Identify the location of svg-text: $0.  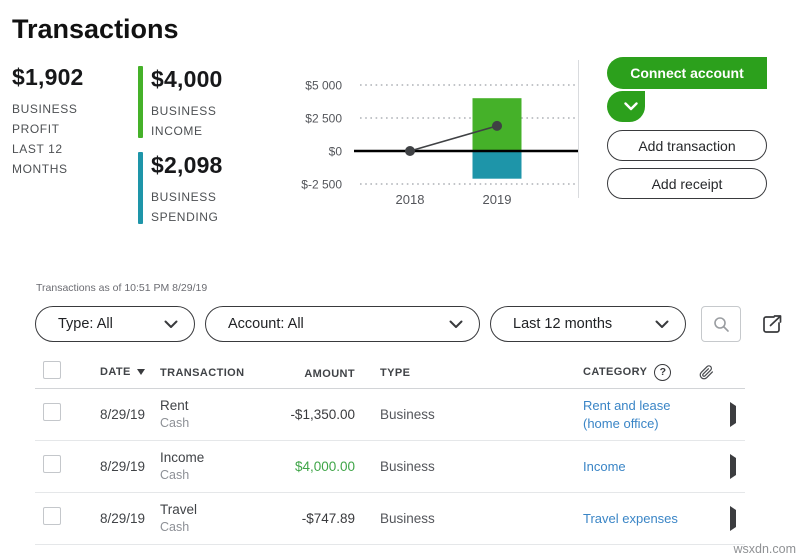
(336, 152).